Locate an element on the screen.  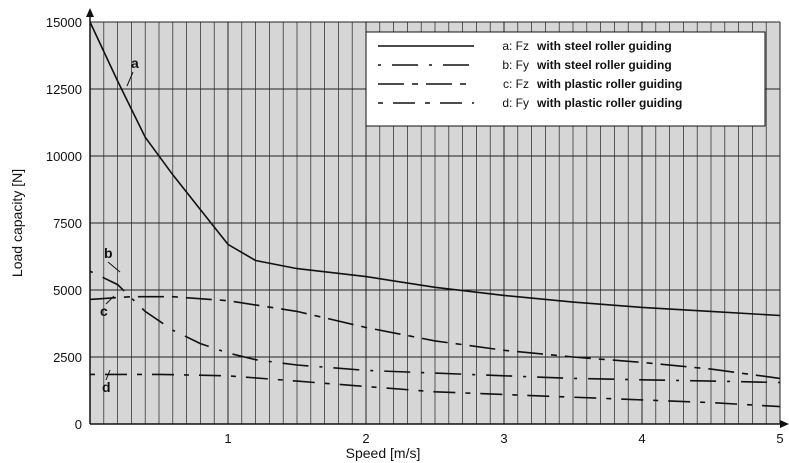
x-tick-label: 4 is located at coordinates (641, 438).